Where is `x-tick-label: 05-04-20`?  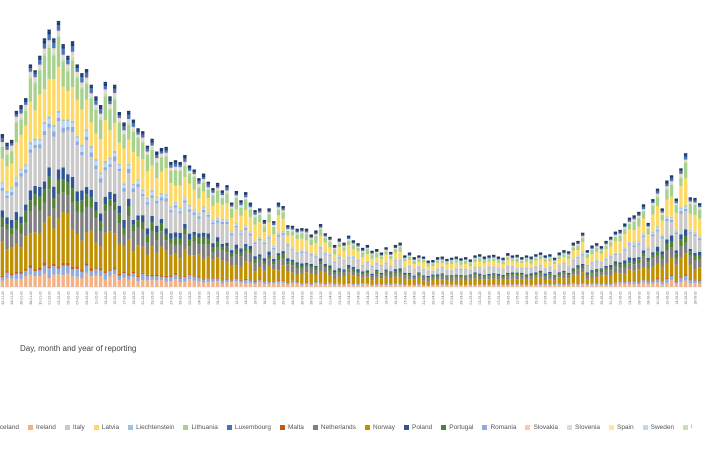
x-tick-label: 05-04-20 is located at coordinates (349, 298).